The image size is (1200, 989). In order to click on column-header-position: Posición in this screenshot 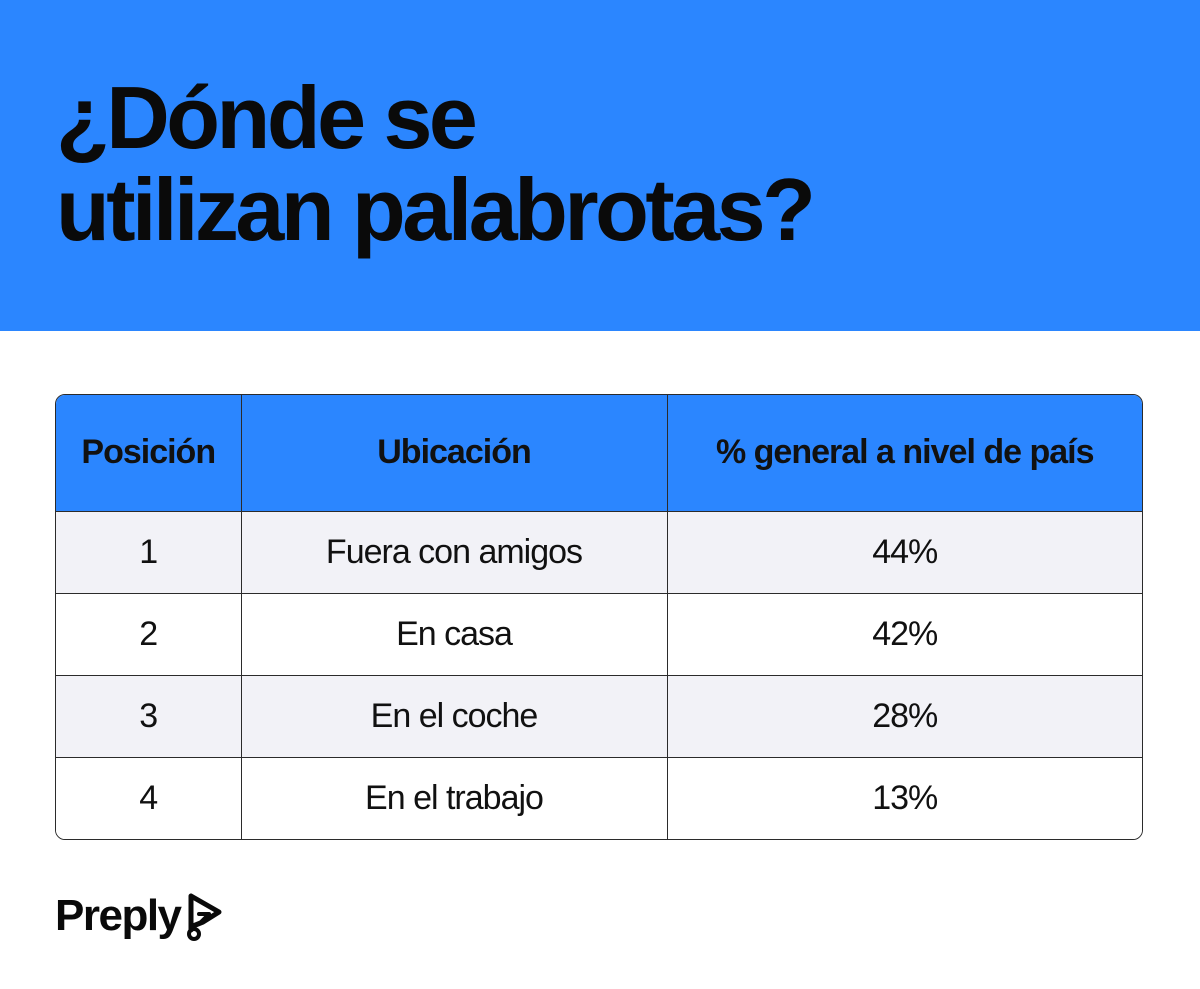, I will do `click(149, 453)`.